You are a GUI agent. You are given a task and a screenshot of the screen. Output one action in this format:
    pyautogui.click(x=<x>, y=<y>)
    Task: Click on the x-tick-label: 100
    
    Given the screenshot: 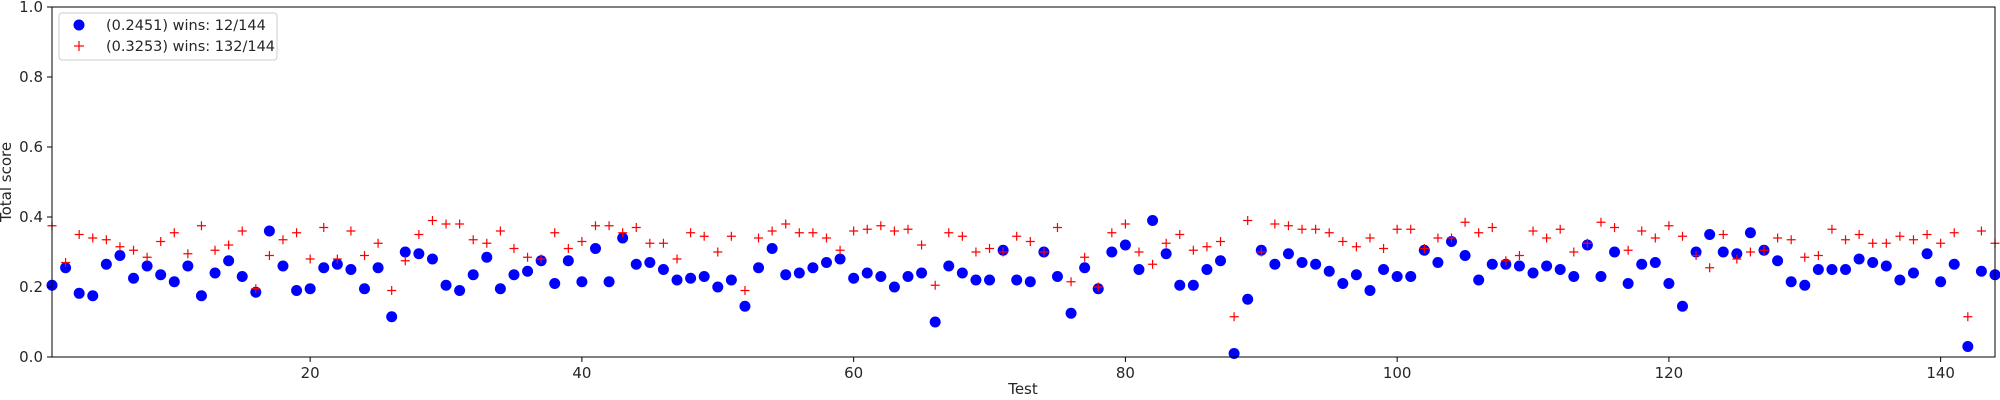 What is the action you would take?
    pyautogui.click(x=1397, y=373)
    